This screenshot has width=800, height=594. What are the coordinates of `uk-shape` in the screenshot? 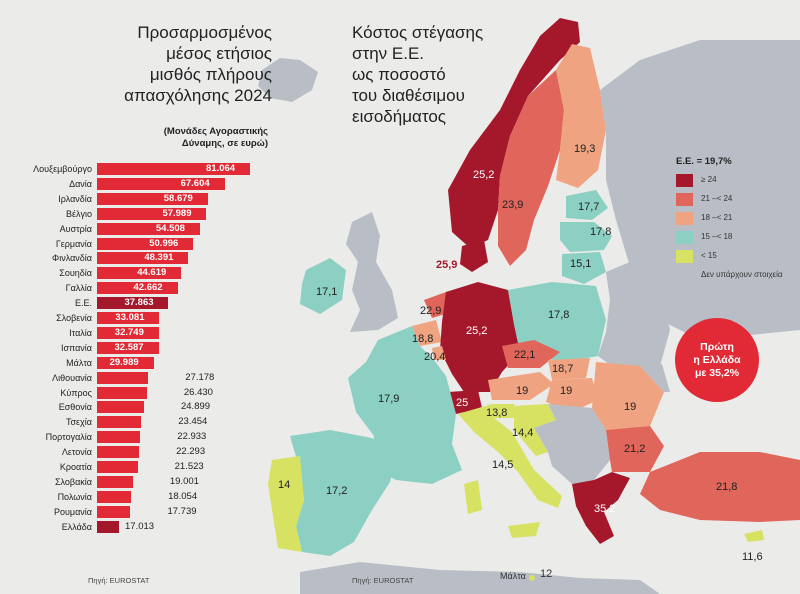 It's located at (372, 272).